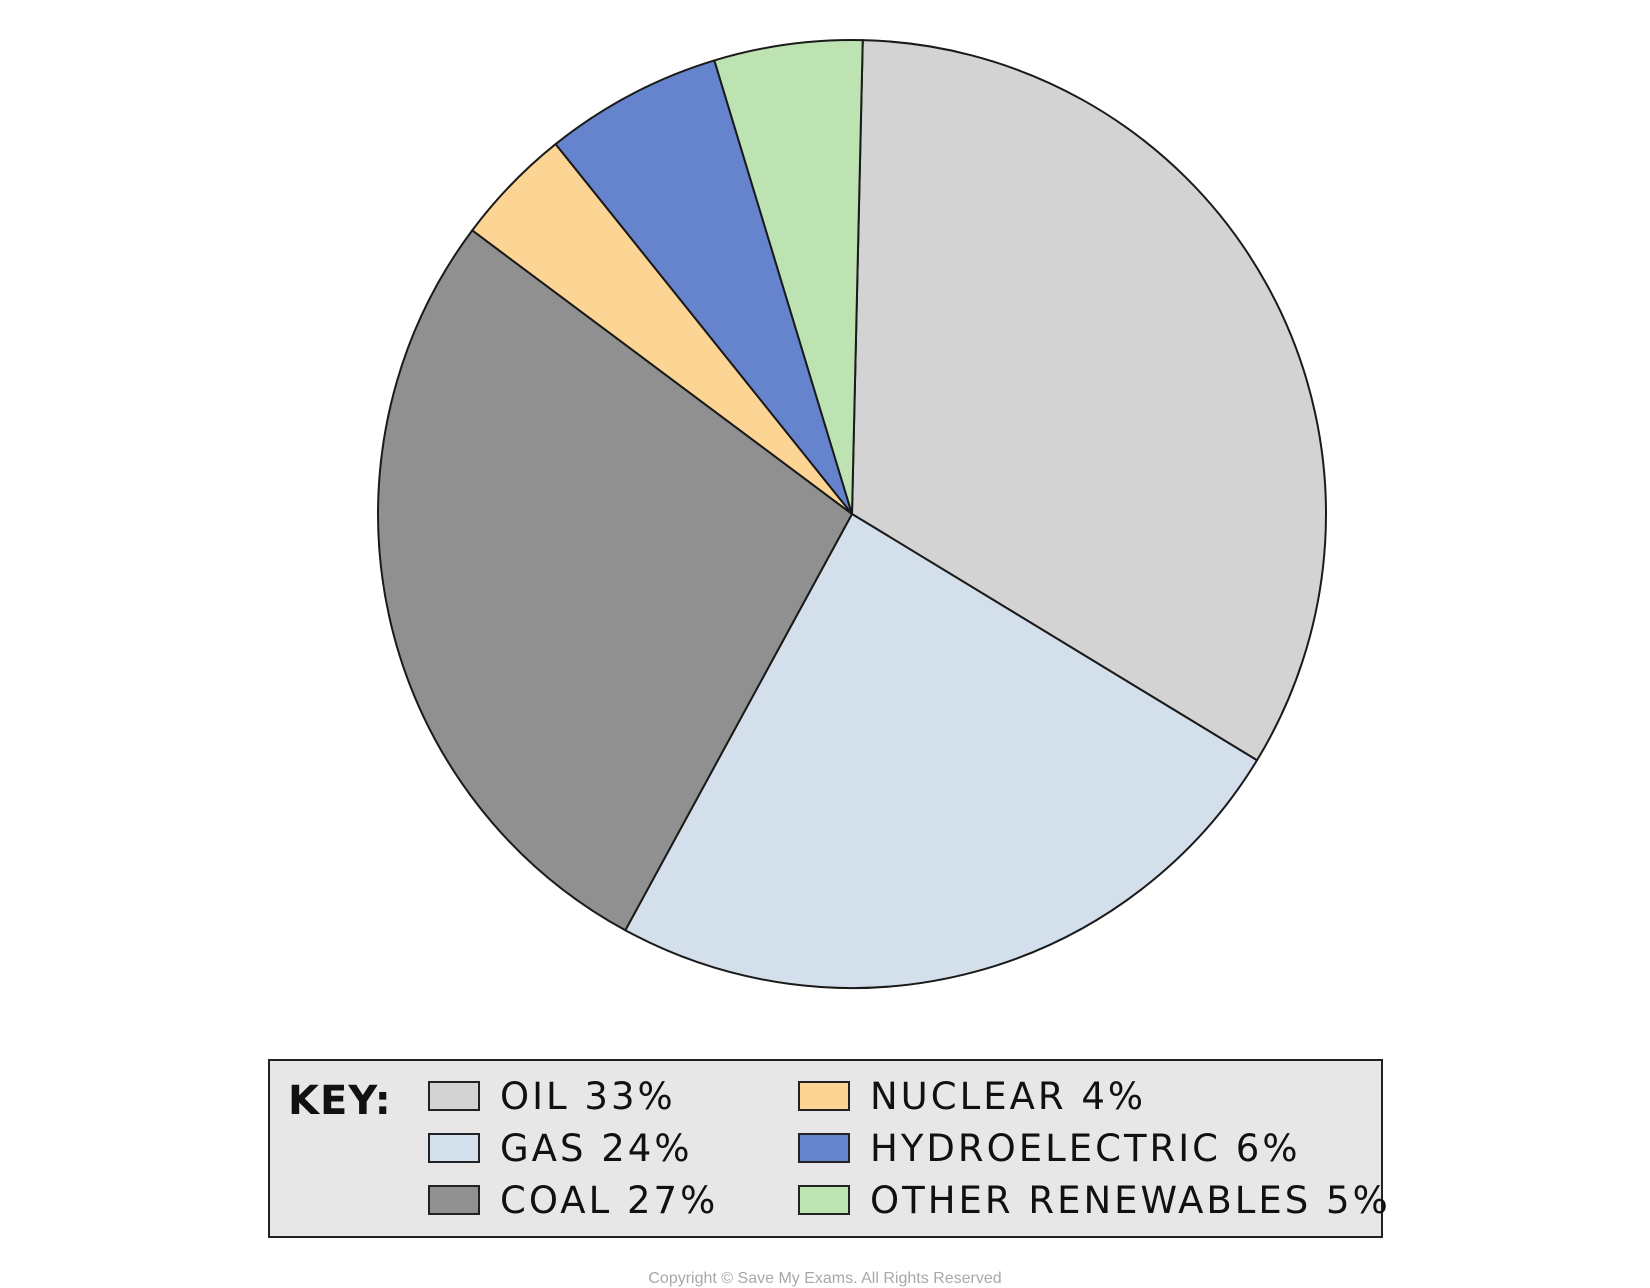  I want to click on legend-item-coal: COAL 27%, so click(573, 1200).